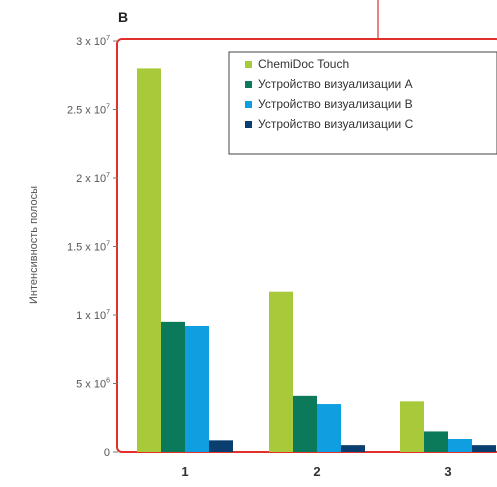  Describe the element at coordinates (335, 104) in the screenshot. I see `legend-label: Устройство визуализации B` at that location.